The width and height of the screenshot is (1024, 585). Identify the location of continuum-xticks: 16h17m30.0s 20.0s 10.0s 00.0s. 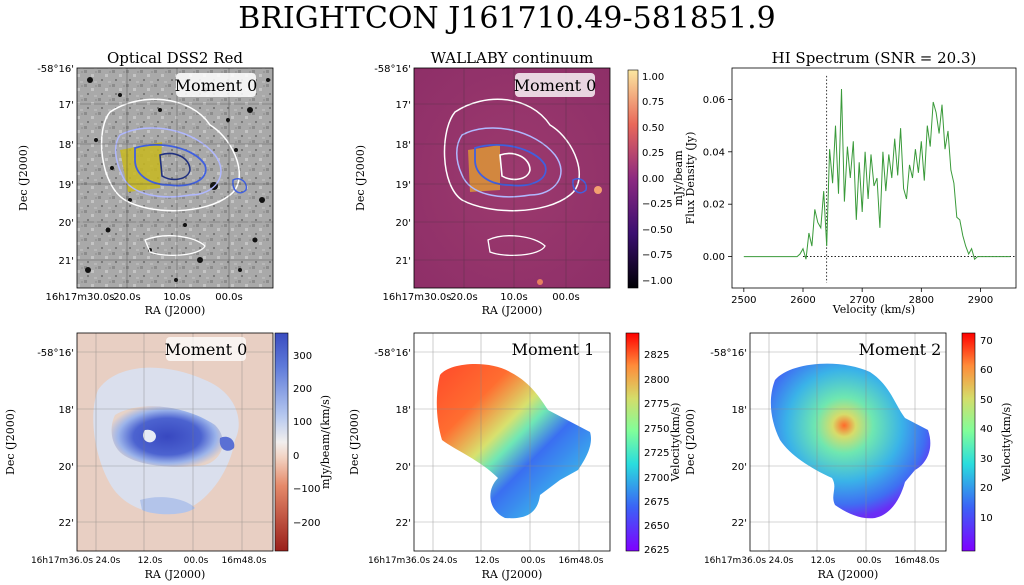
(480, 297).